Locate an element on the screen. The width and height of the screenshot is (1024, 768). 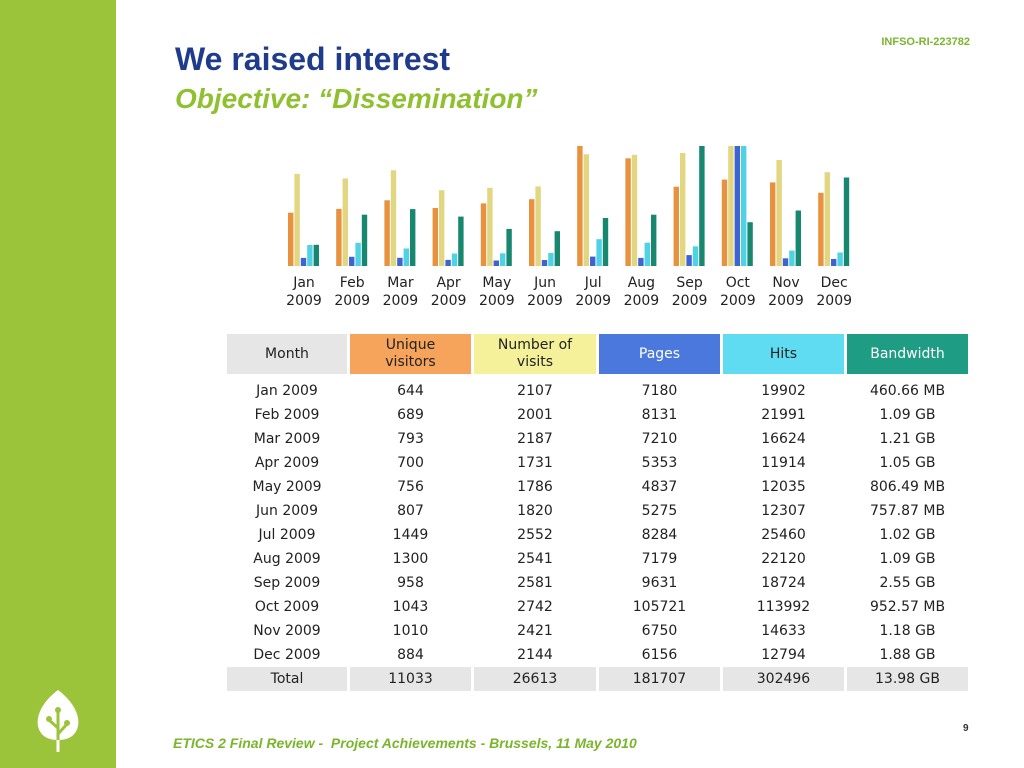
table-cell: 12307 is located at coordinates (783, 511).